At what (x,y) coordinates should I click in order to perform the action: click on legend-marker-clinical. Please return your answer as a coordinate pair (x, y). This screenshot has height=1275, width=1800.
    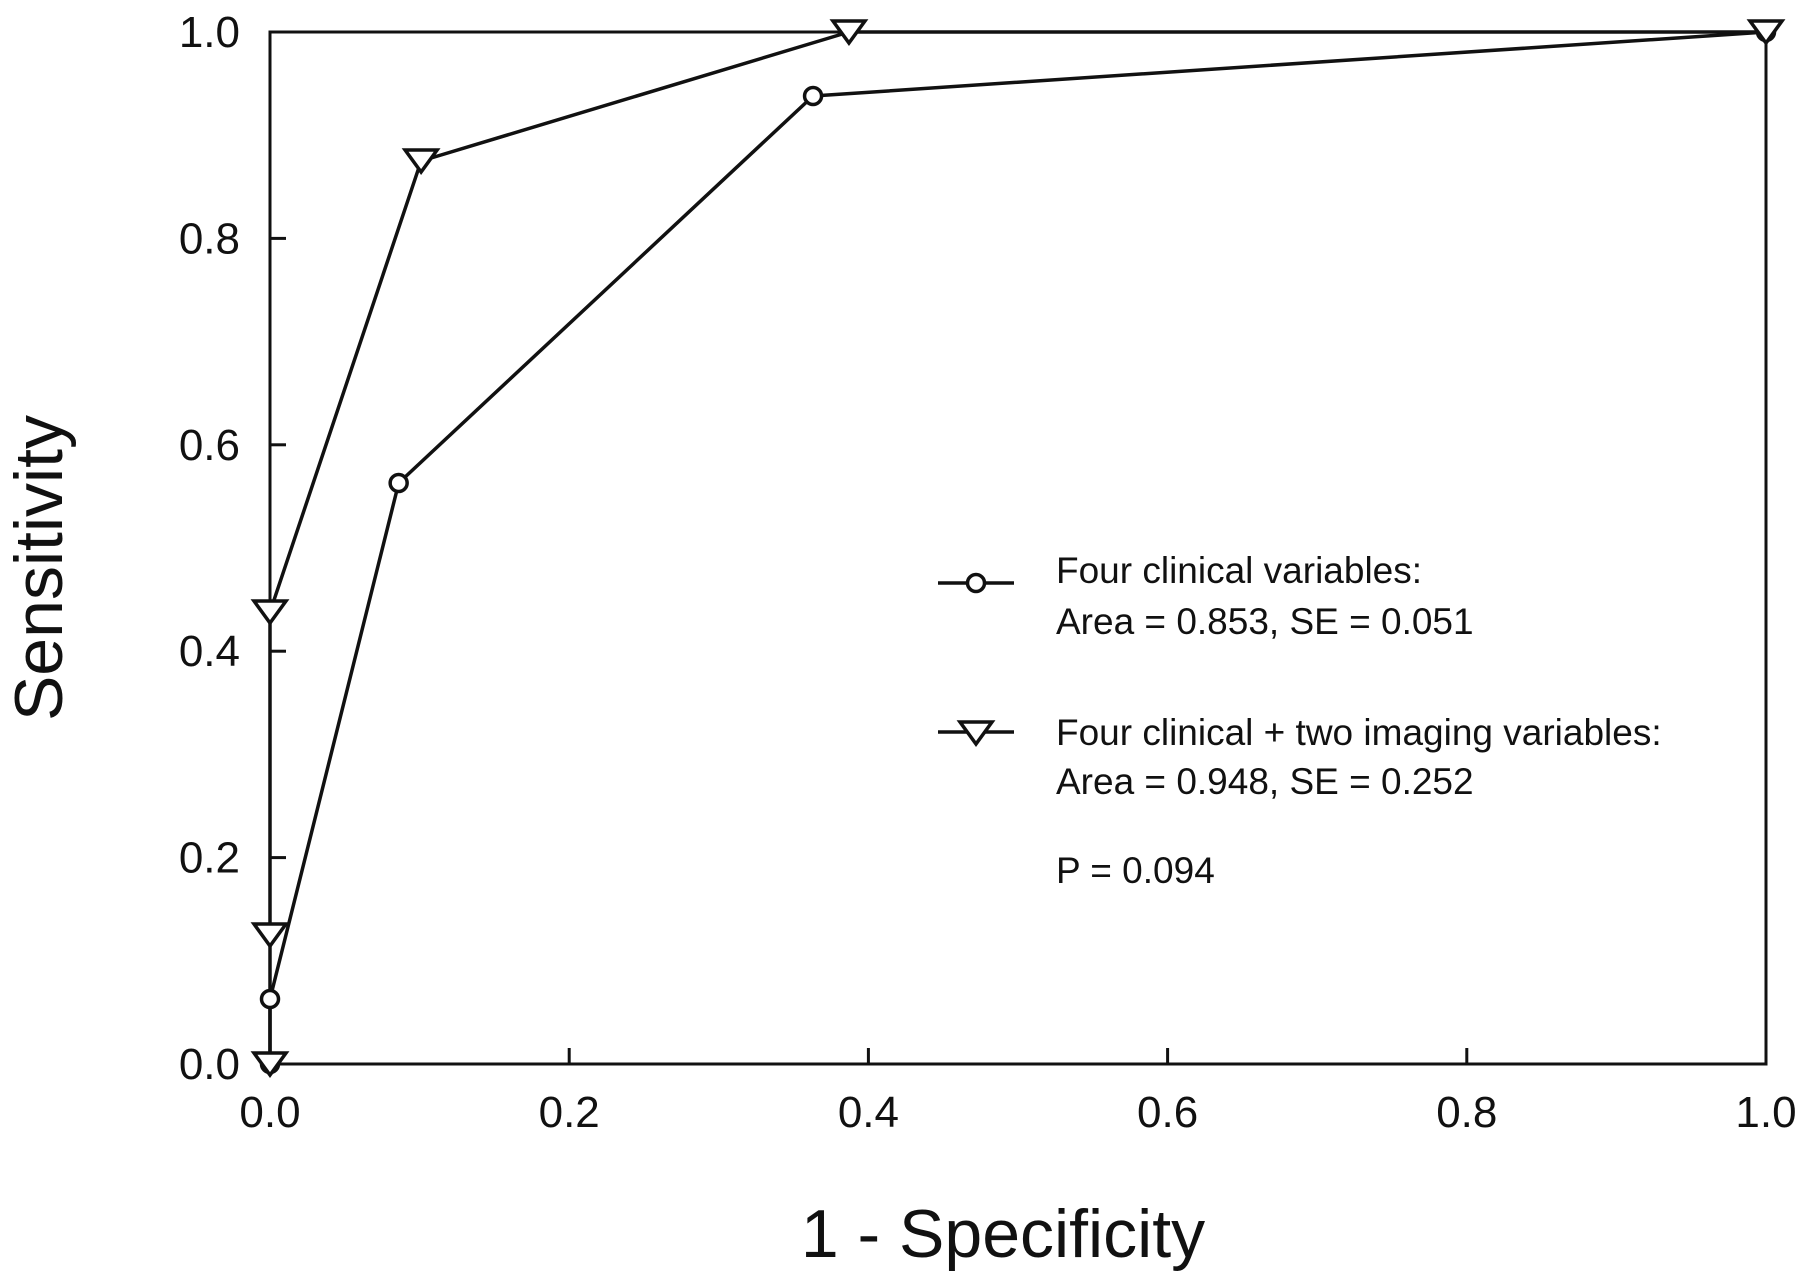
    Looking at the image, I should click on (976, 583).